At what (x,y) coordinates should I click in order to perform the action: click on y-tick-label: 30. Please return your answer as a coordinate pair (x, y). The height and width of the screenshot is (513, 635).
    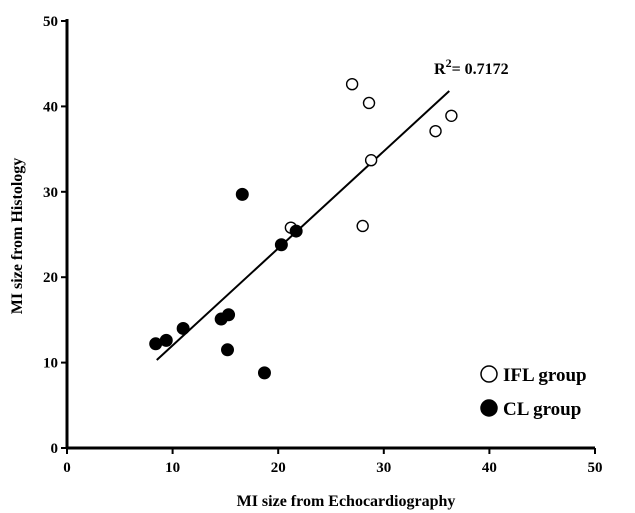
    Looking at the image, I should click on (50, 193).